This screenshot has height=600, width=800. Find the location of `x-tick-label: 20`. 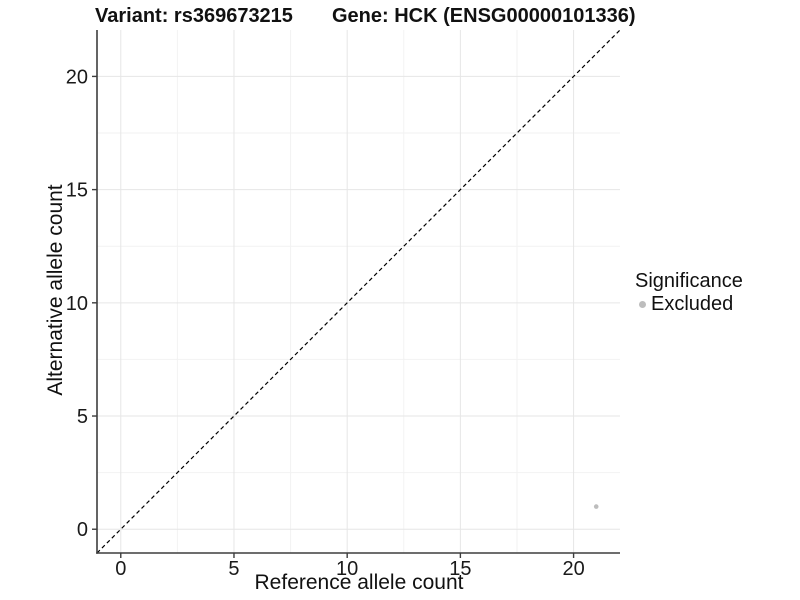

x-tick-label: 20 is located at coordinates (573, 569).